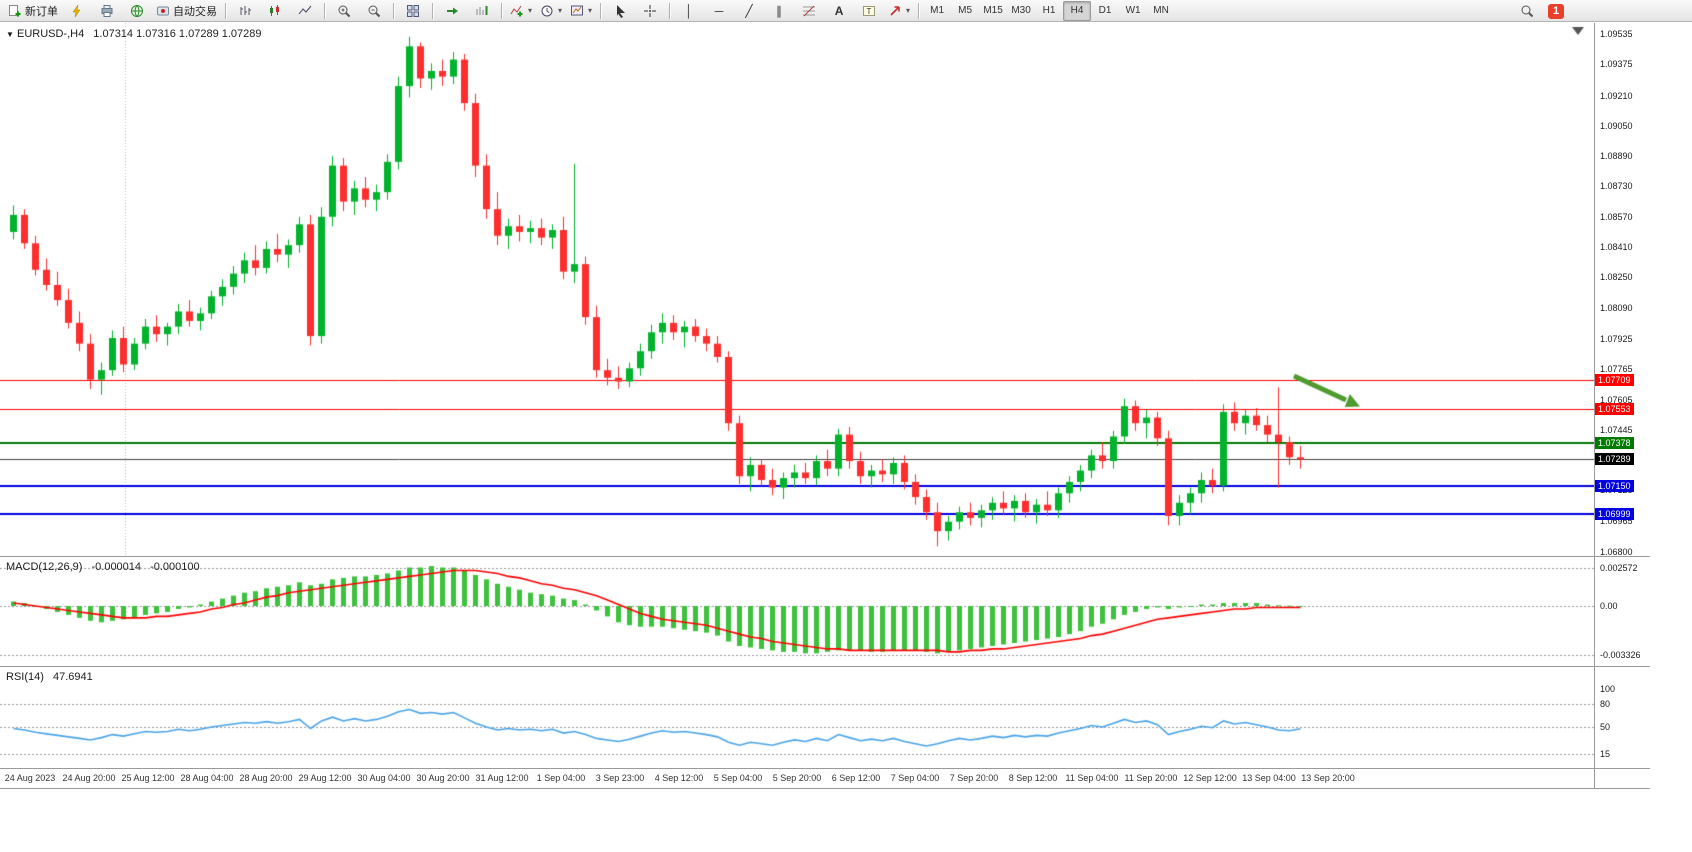 Image resolution: width=1692 pixels, height=852 pixels. What do you see at coordinates (825, 556) in the screenshot?
I see `panel-separator-macd` at bounding box center [825, 556].